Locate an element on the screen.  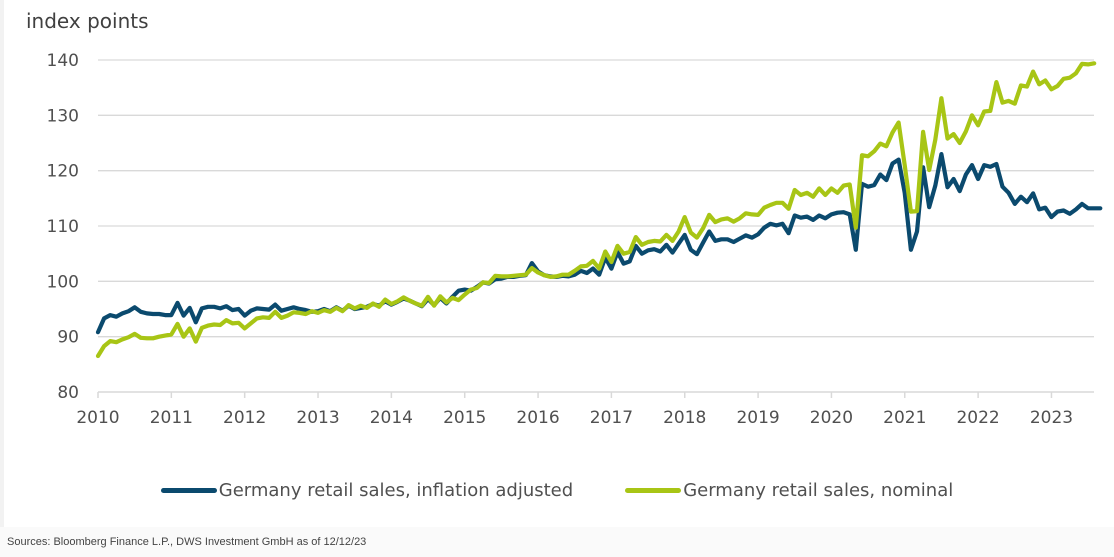
x-tick-label-2010: 2010 is located at coordinates (97, 418).